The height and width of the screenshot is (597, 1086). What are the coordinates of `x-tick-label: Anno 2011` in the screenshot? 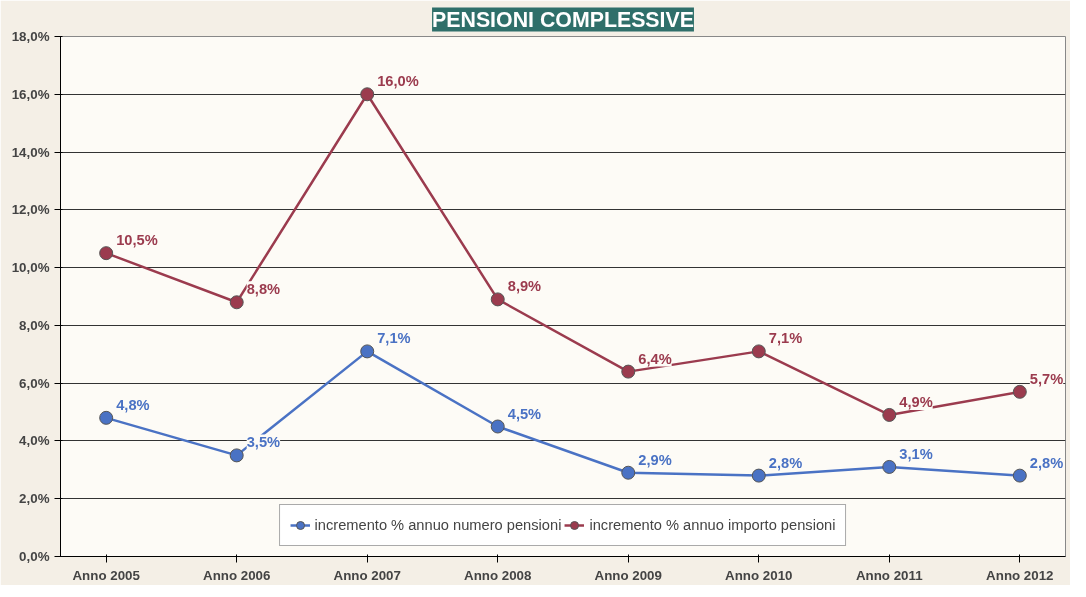 It's located at (889, 575).